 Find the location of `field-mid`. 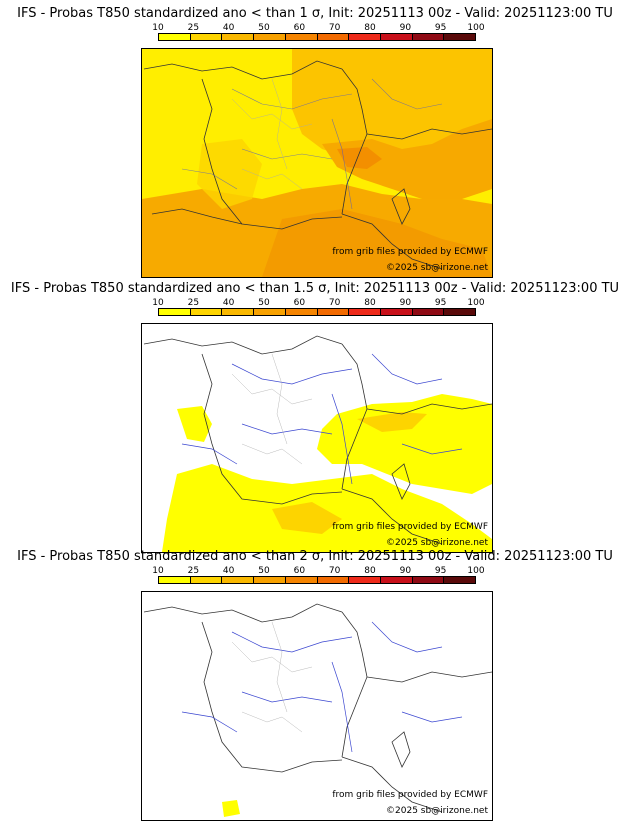

field-mid is located at coordinates (229, 174).